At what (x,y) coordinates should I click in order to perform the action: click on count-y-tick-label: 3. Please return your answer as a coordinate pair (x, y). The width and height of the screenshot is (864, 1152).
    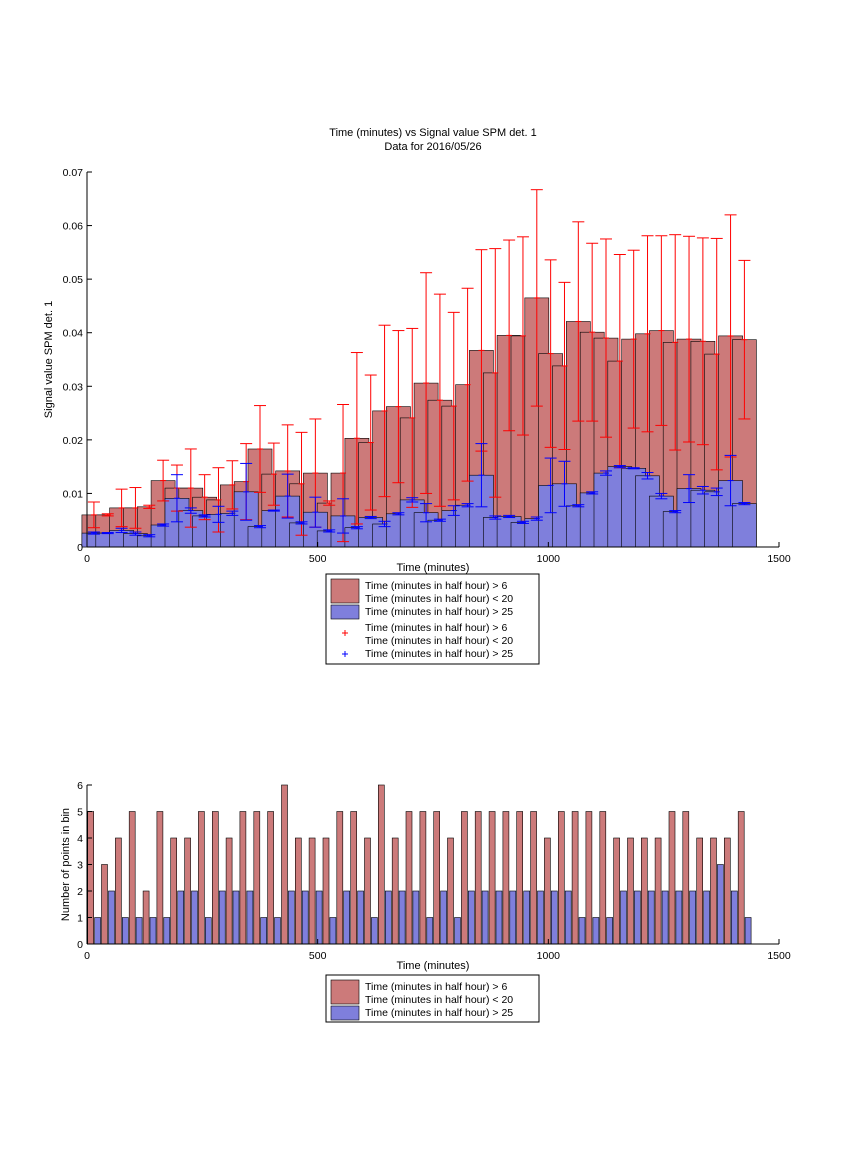
    Looking at the image, I should click on (80, 866).